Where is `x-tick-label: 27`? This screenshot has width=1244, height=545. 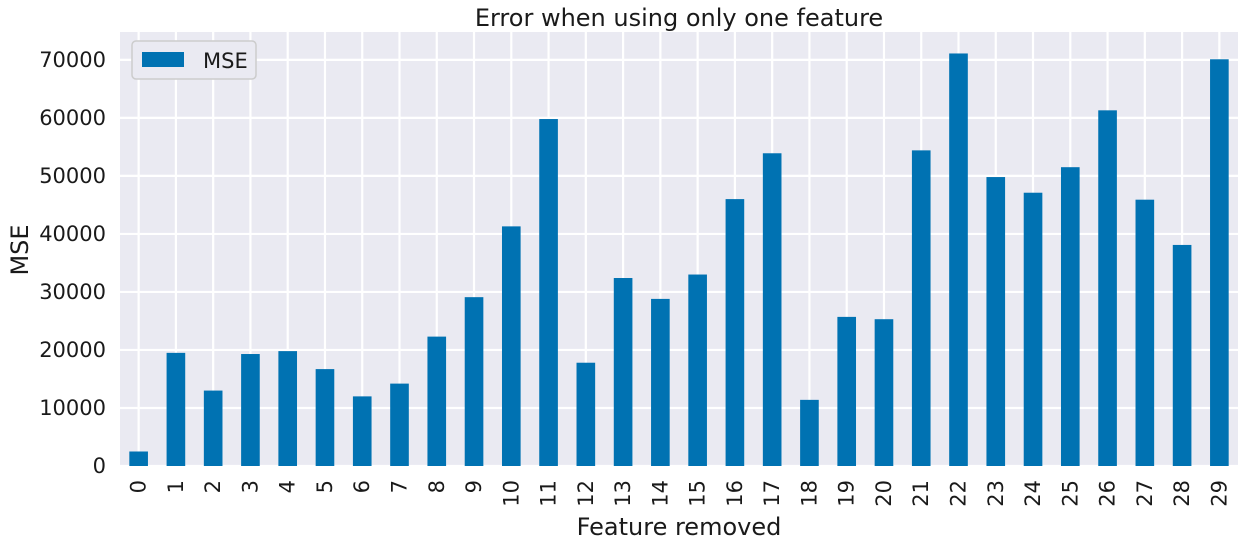
x-tick-label: 27 is located at coordinates (1145, 493).